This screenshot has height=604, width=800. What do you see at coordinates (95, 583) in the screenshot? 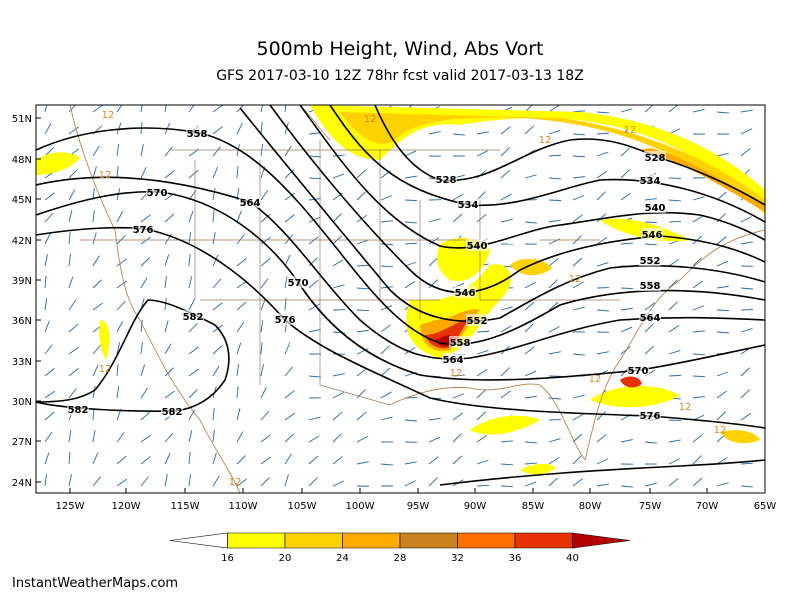
I see `footer: InstantWeatherMaps.com` at bounding box center [95, 583].